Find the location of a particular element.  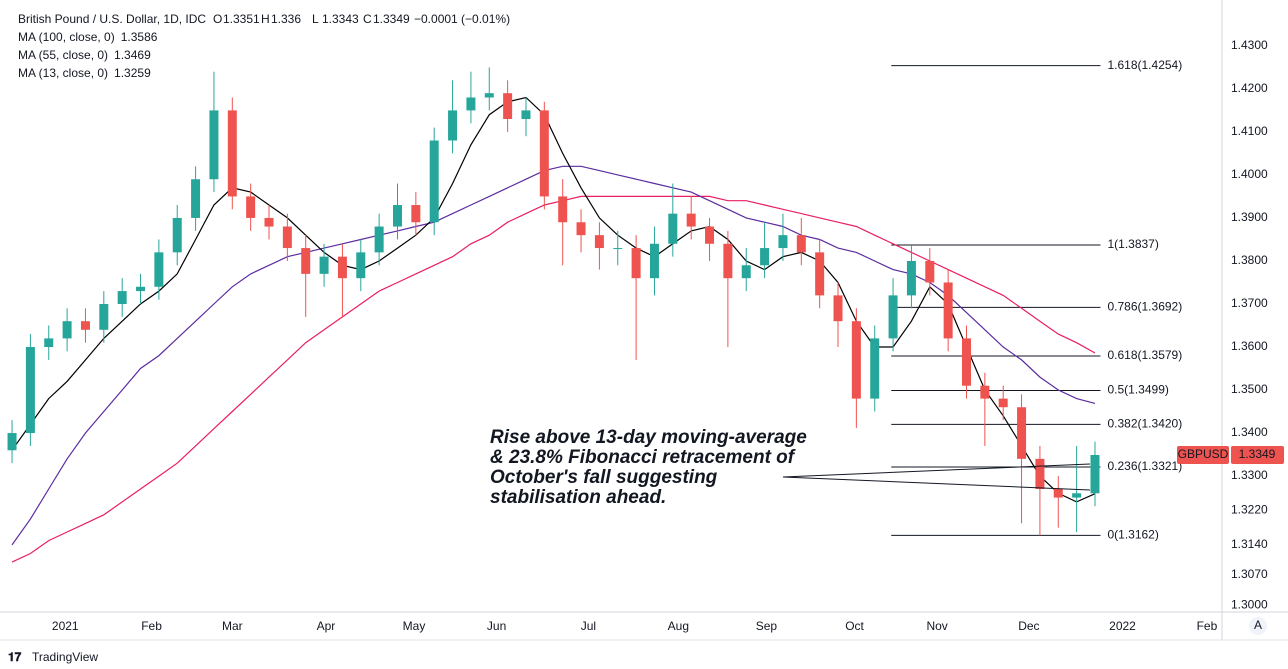

fib-label: 0.236(1.3321) is located at coordinates (1144, 466).